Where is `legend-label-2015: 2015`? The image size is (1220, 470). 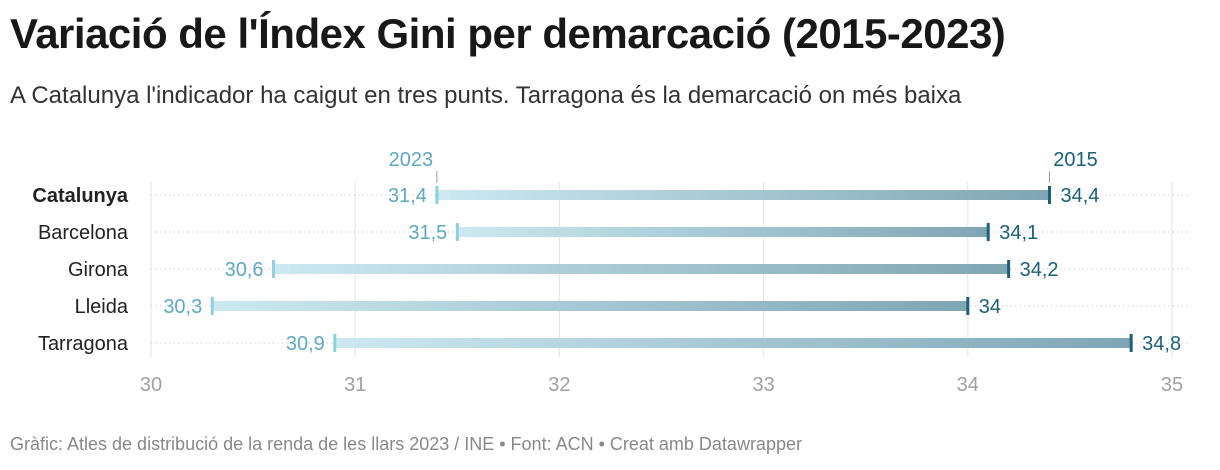
legend-label-2015: 2015 is located at coordinates (1075, 160).